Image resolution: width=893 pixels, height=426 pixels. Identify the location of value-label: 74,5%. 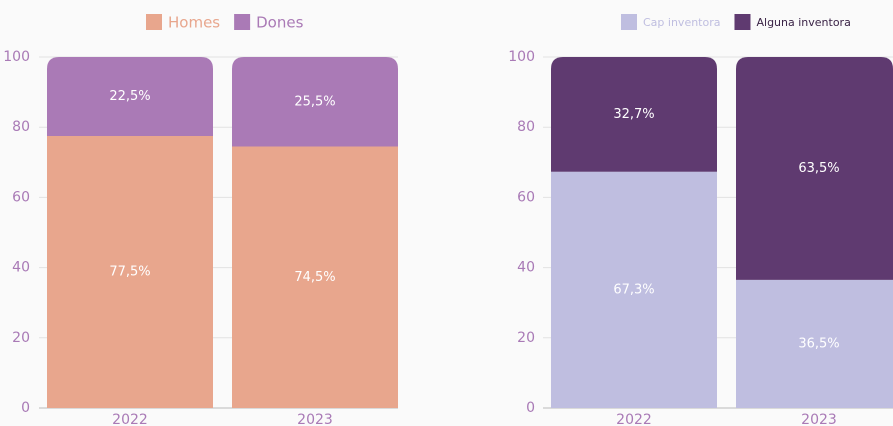
(314, 277).